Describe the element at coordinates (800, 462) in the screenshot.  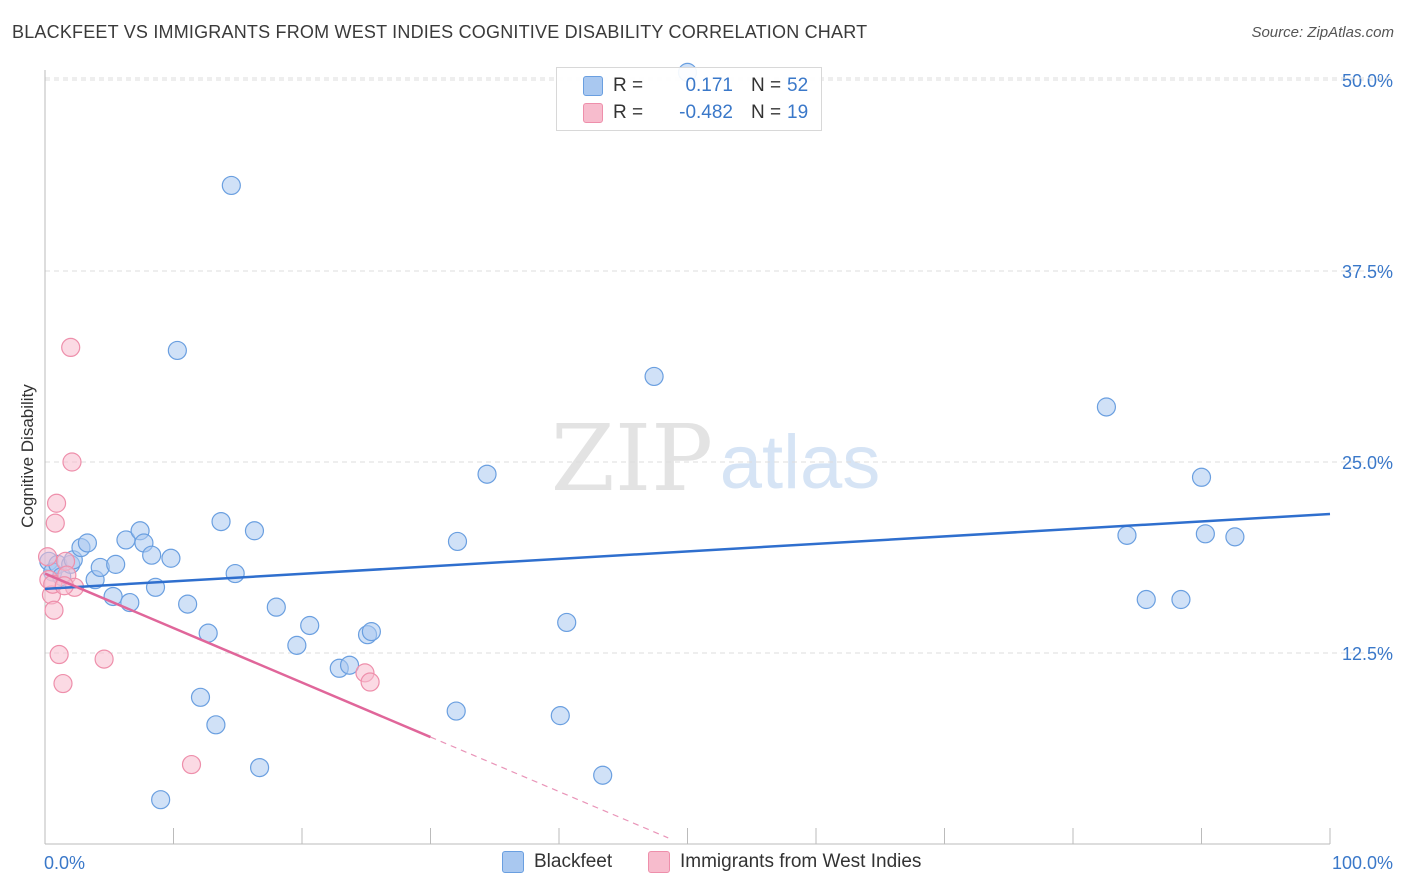
I see `watermark-atlas: atlas` at that location.